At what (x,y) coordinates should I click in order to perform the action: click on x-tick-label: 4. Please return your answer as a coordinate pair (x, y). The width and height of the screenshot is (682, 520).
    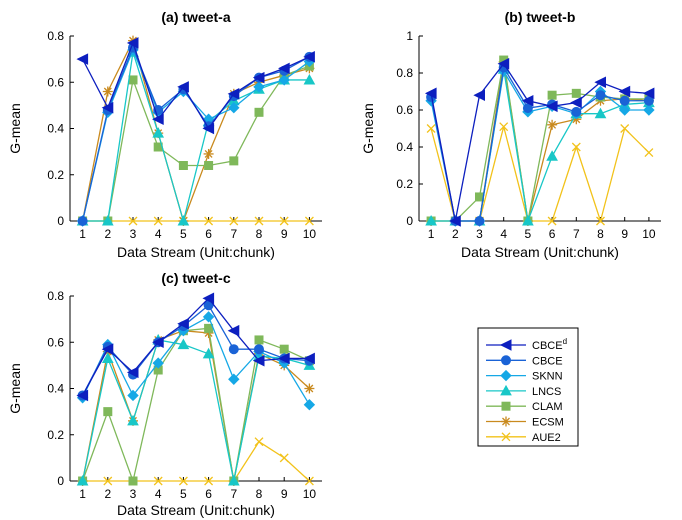
    Looking at the image, I should click on (503, 234).